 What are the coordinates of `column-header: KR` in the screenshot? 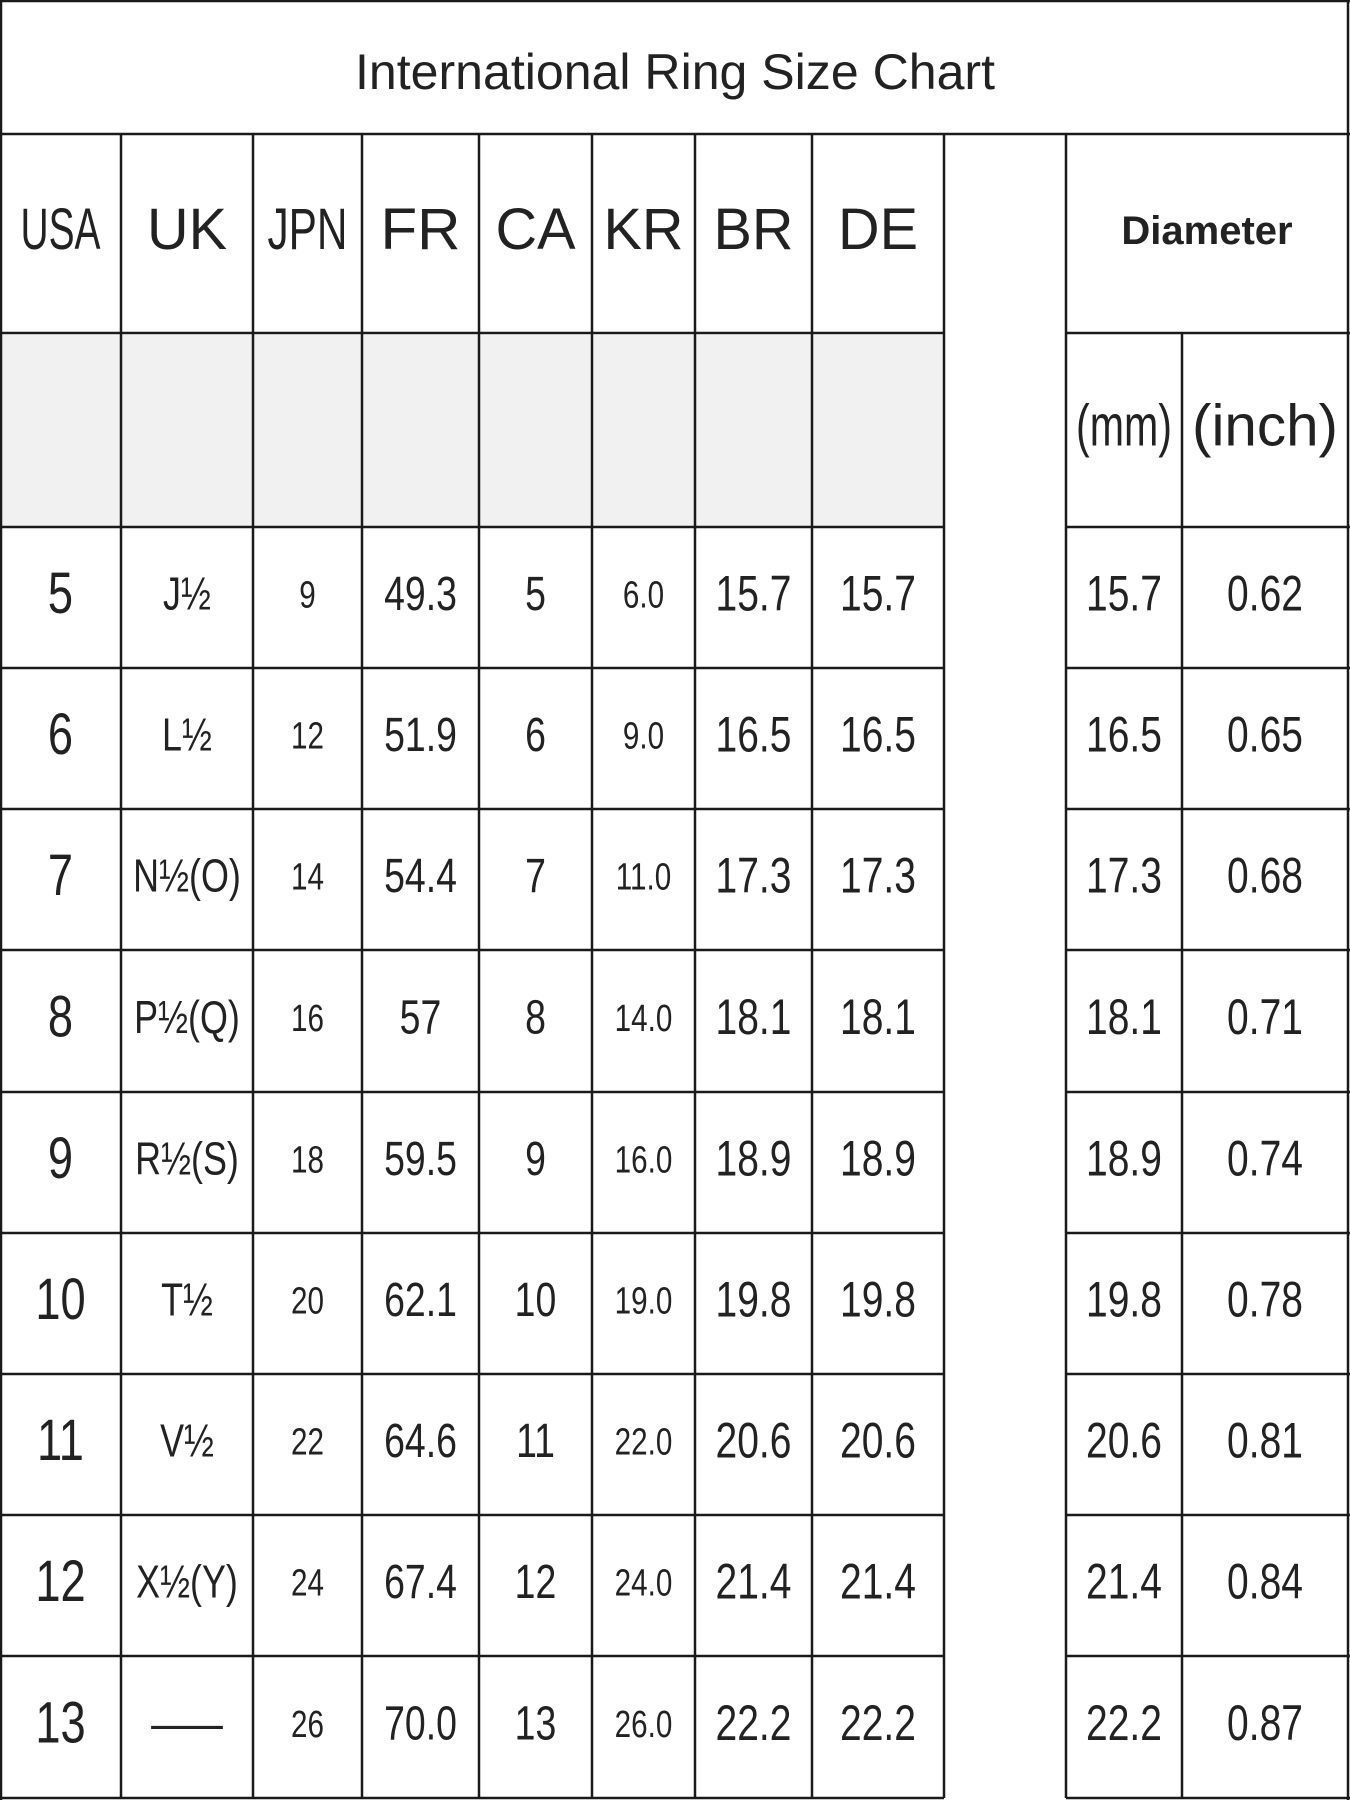 It's located at (644, 229).